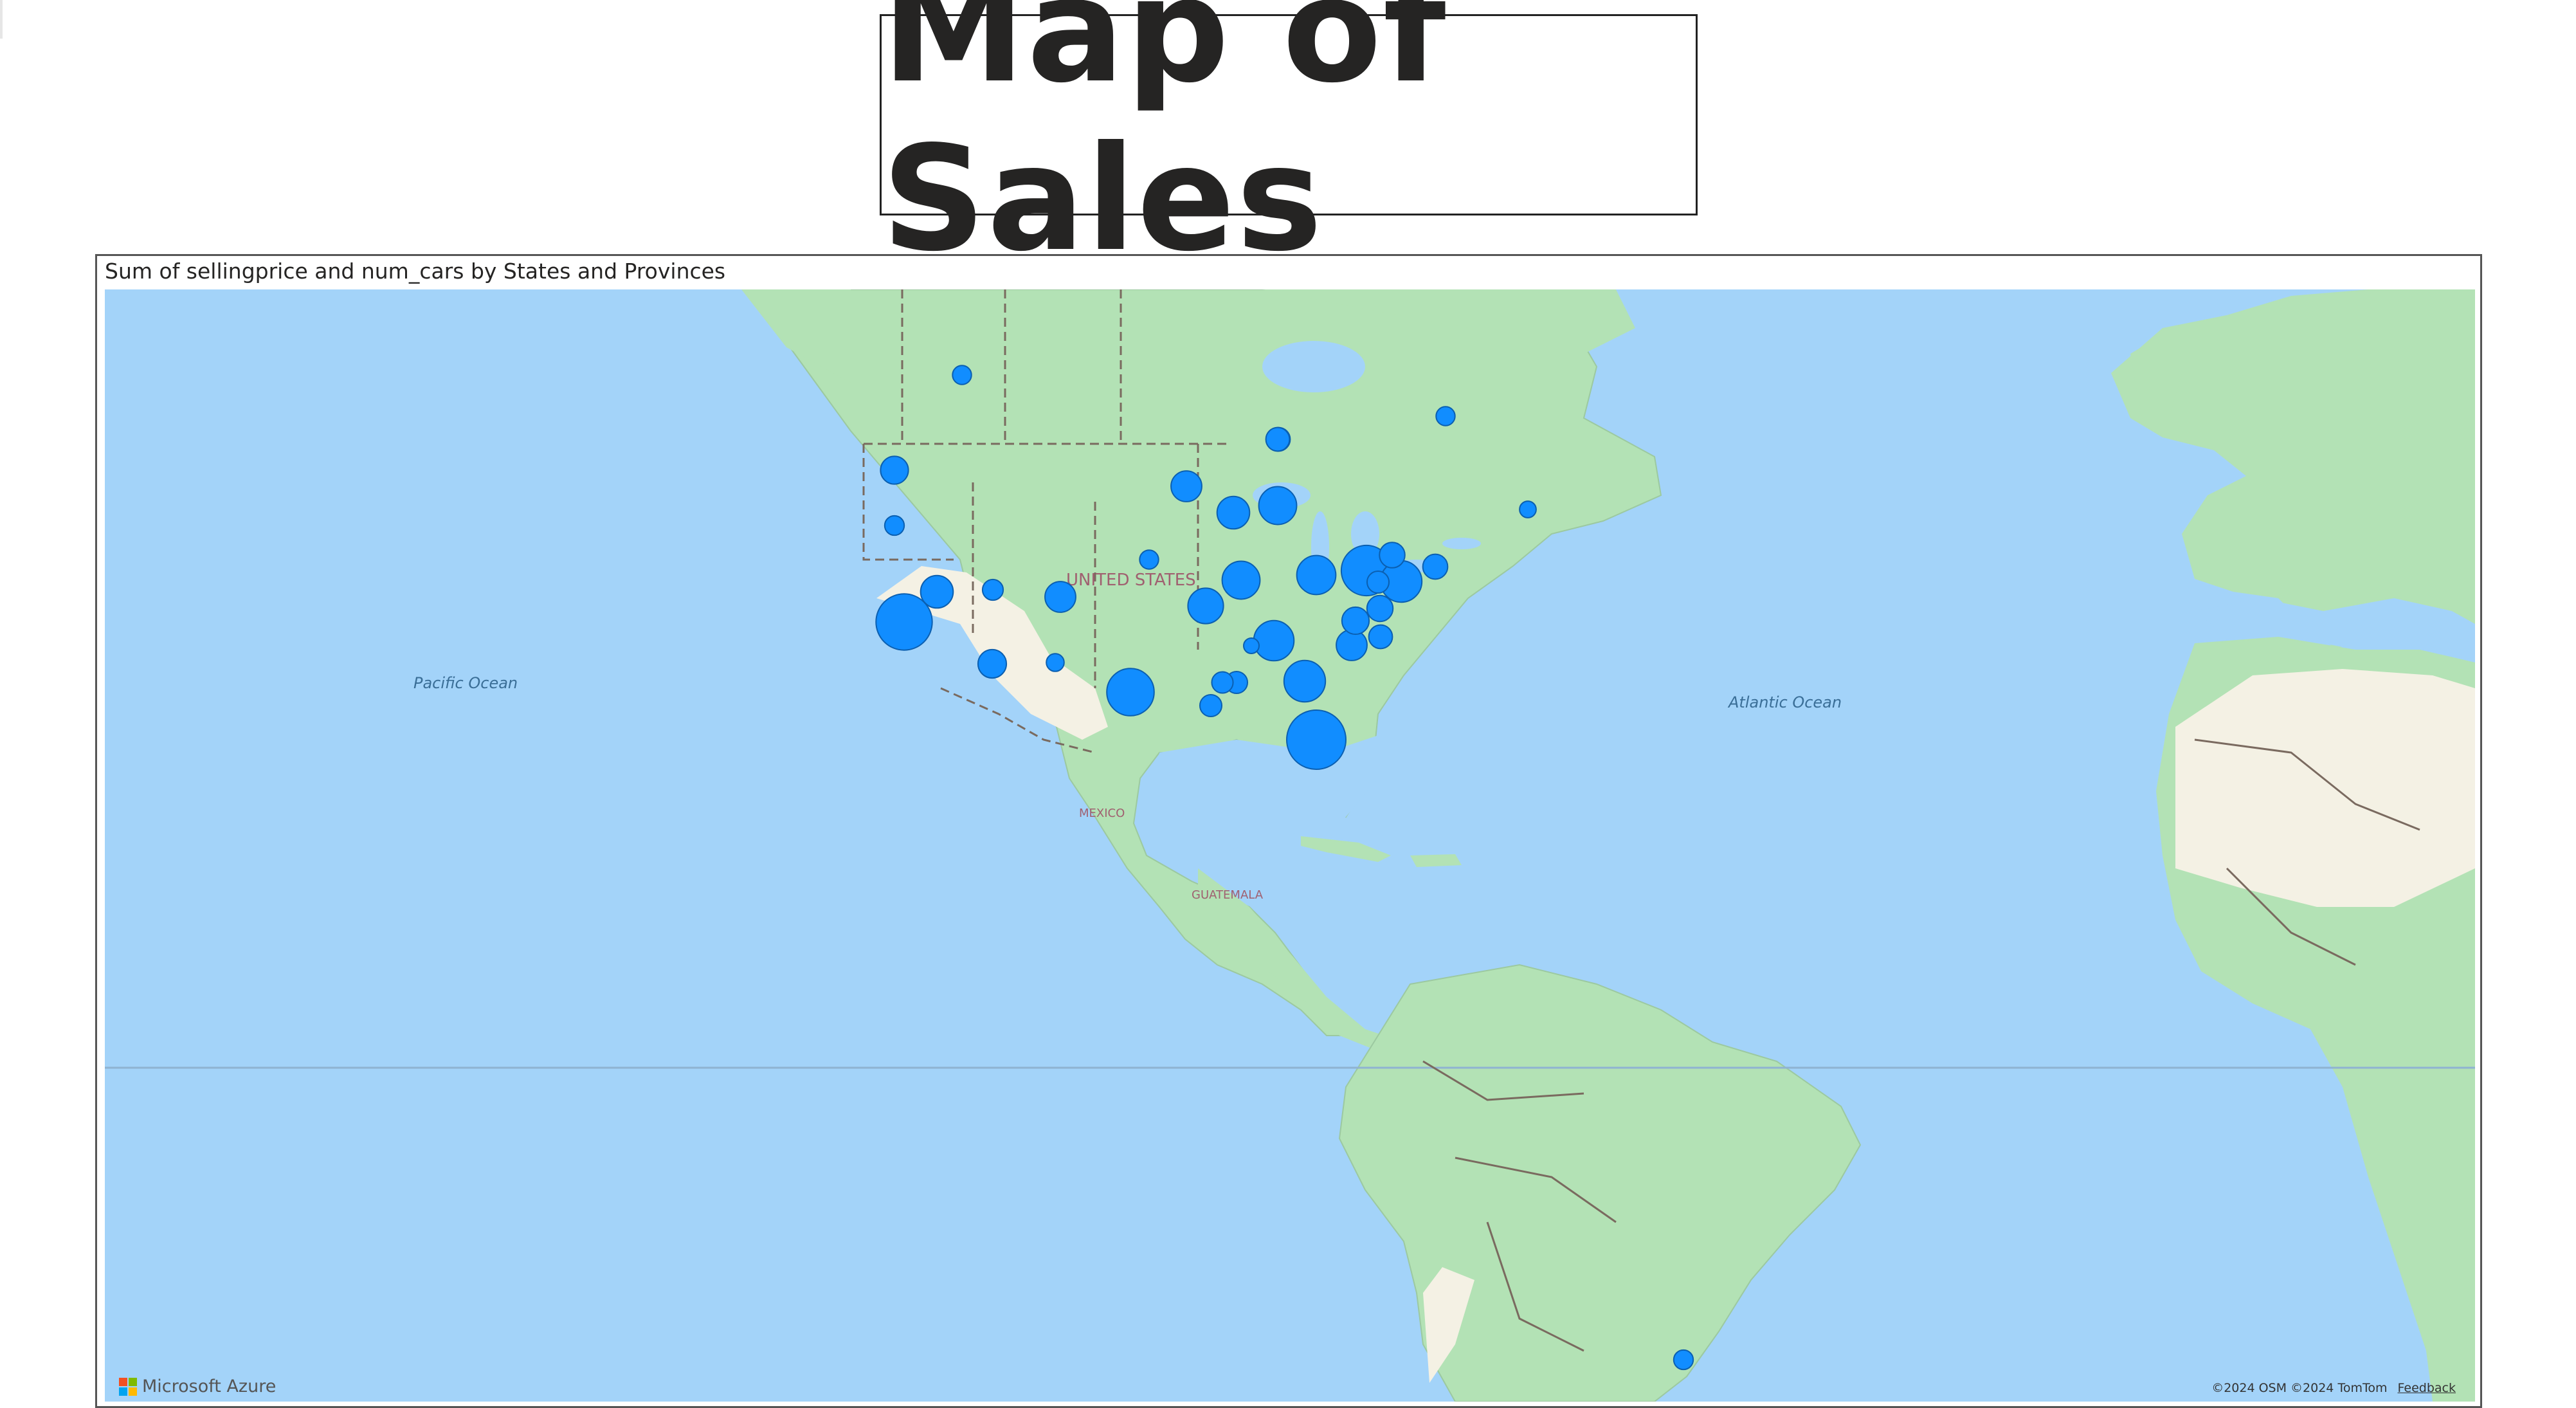 The height and width of the screenshot is (1408, 2576). What do you see at coordinates (1784, 702) in the screenshot?
I see `atlantic-label: Atlantic Ocean` at bounding box center [1784, 702].